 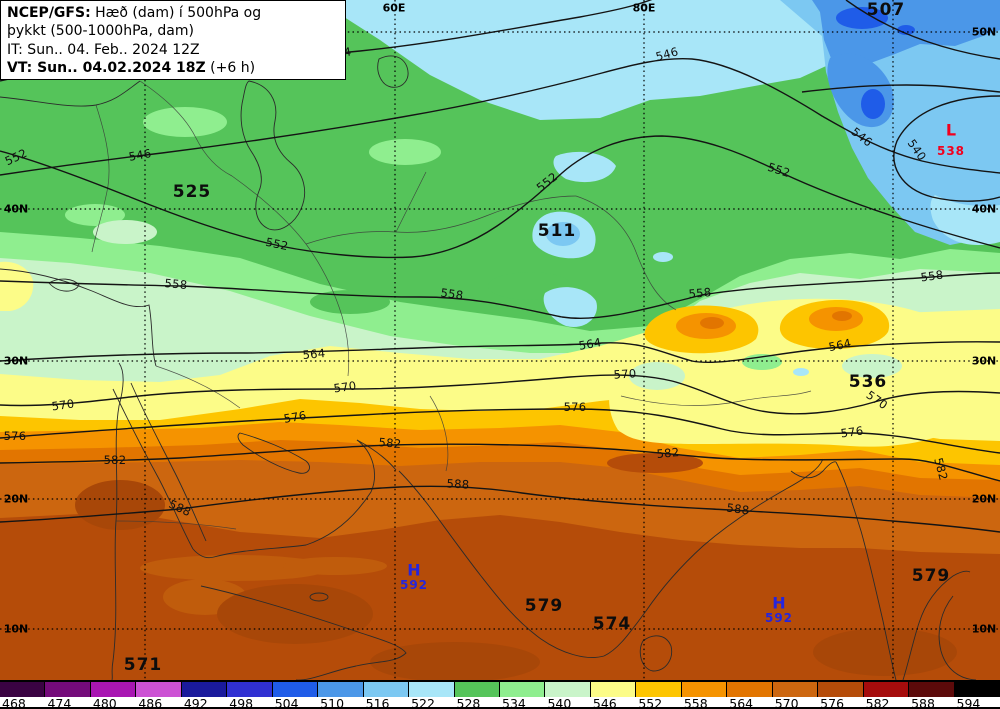 I want to click on colorbar-tick-label: 522, so click(x=423, y=702).